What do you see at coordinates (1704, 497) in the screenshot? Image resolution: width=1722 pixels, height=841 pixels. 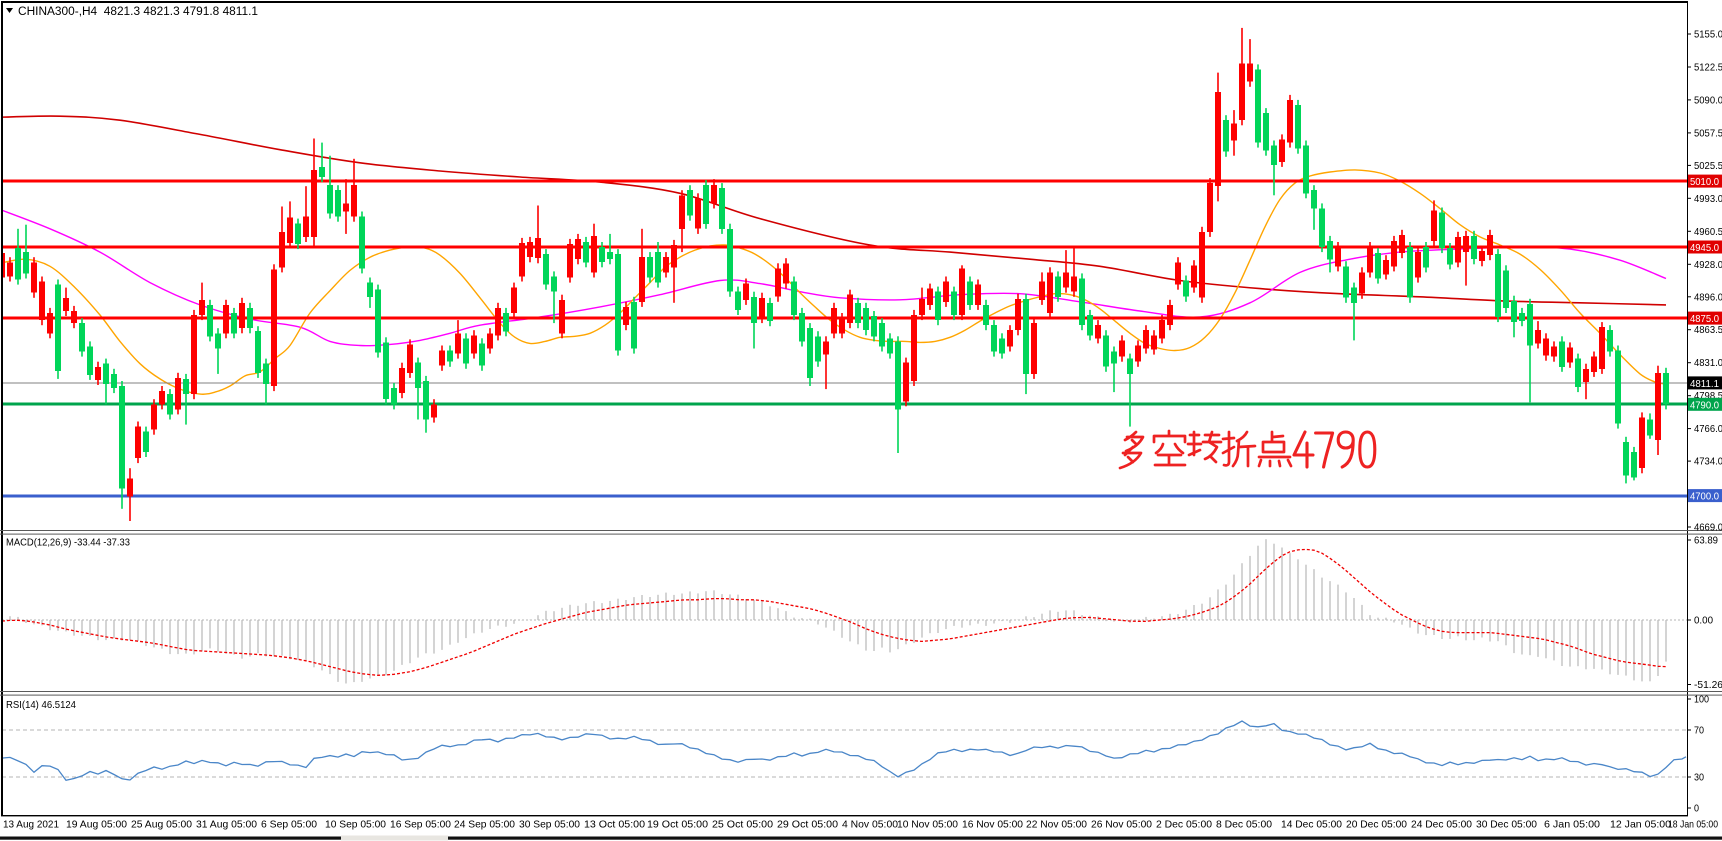 I see `svg-text: 4700.0` at bounding box center [1704, 497].